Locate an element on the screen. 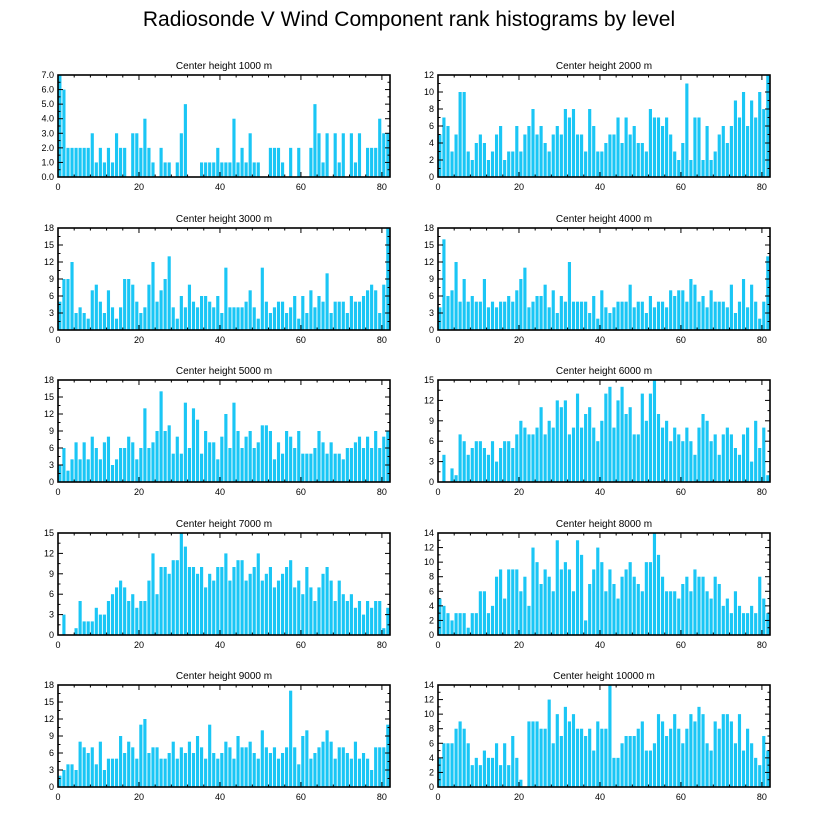 The height and width of the screenshot is (824, 818). y-tick-label: 2 is located at coordinates (431, 772).